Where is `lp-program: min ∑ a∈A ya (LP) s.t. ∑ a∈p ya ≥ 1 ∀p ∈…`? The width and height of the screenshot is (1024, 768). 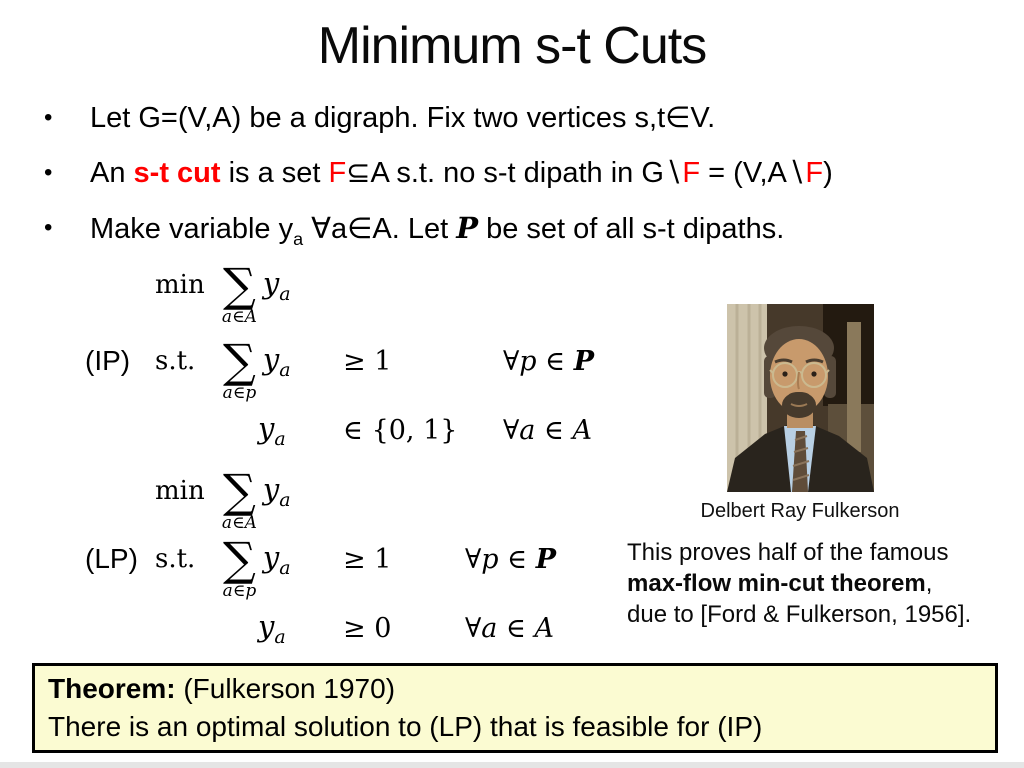 lp-program: min ∑ a∈A ya (LP) s.t. ∑ a∈p ya ≥ 1 ∀p ∈… is located at coordinates (320, 557).